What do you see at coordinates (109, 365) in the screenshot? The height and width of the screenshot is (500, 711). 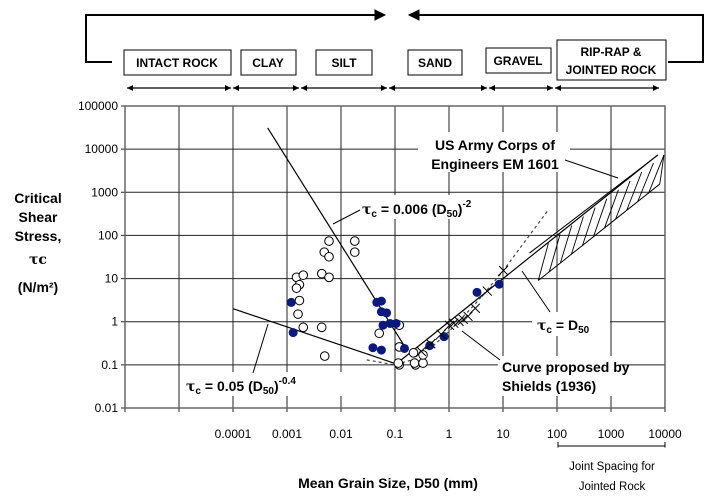 I see `y-tick-label: 0.1` at bounding box center [109, 365].